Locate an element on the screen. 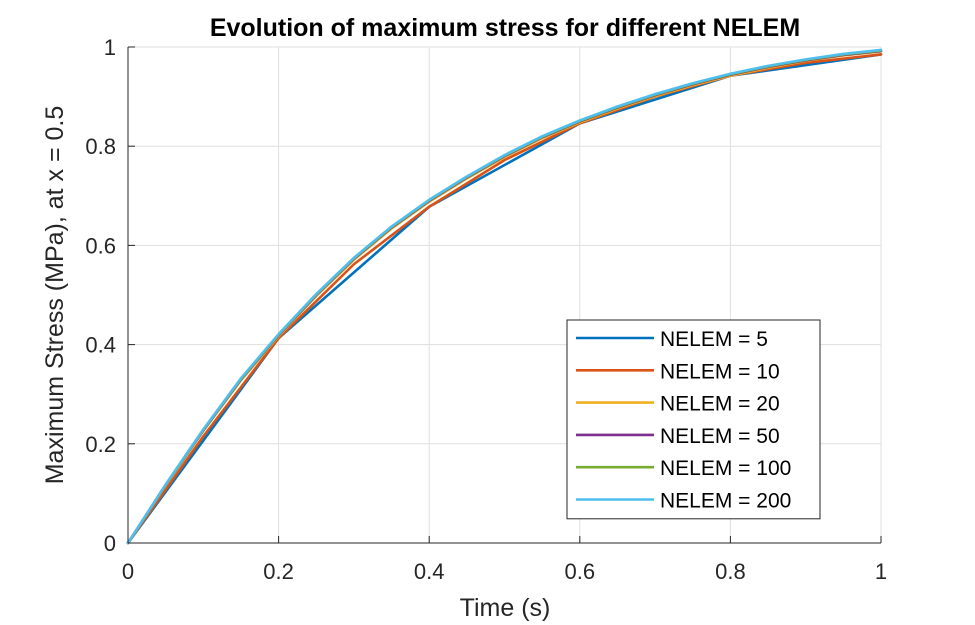 This screenshot has width=975, height=625. y-tick-label: 0.4 is located at coordinates (100, 345).